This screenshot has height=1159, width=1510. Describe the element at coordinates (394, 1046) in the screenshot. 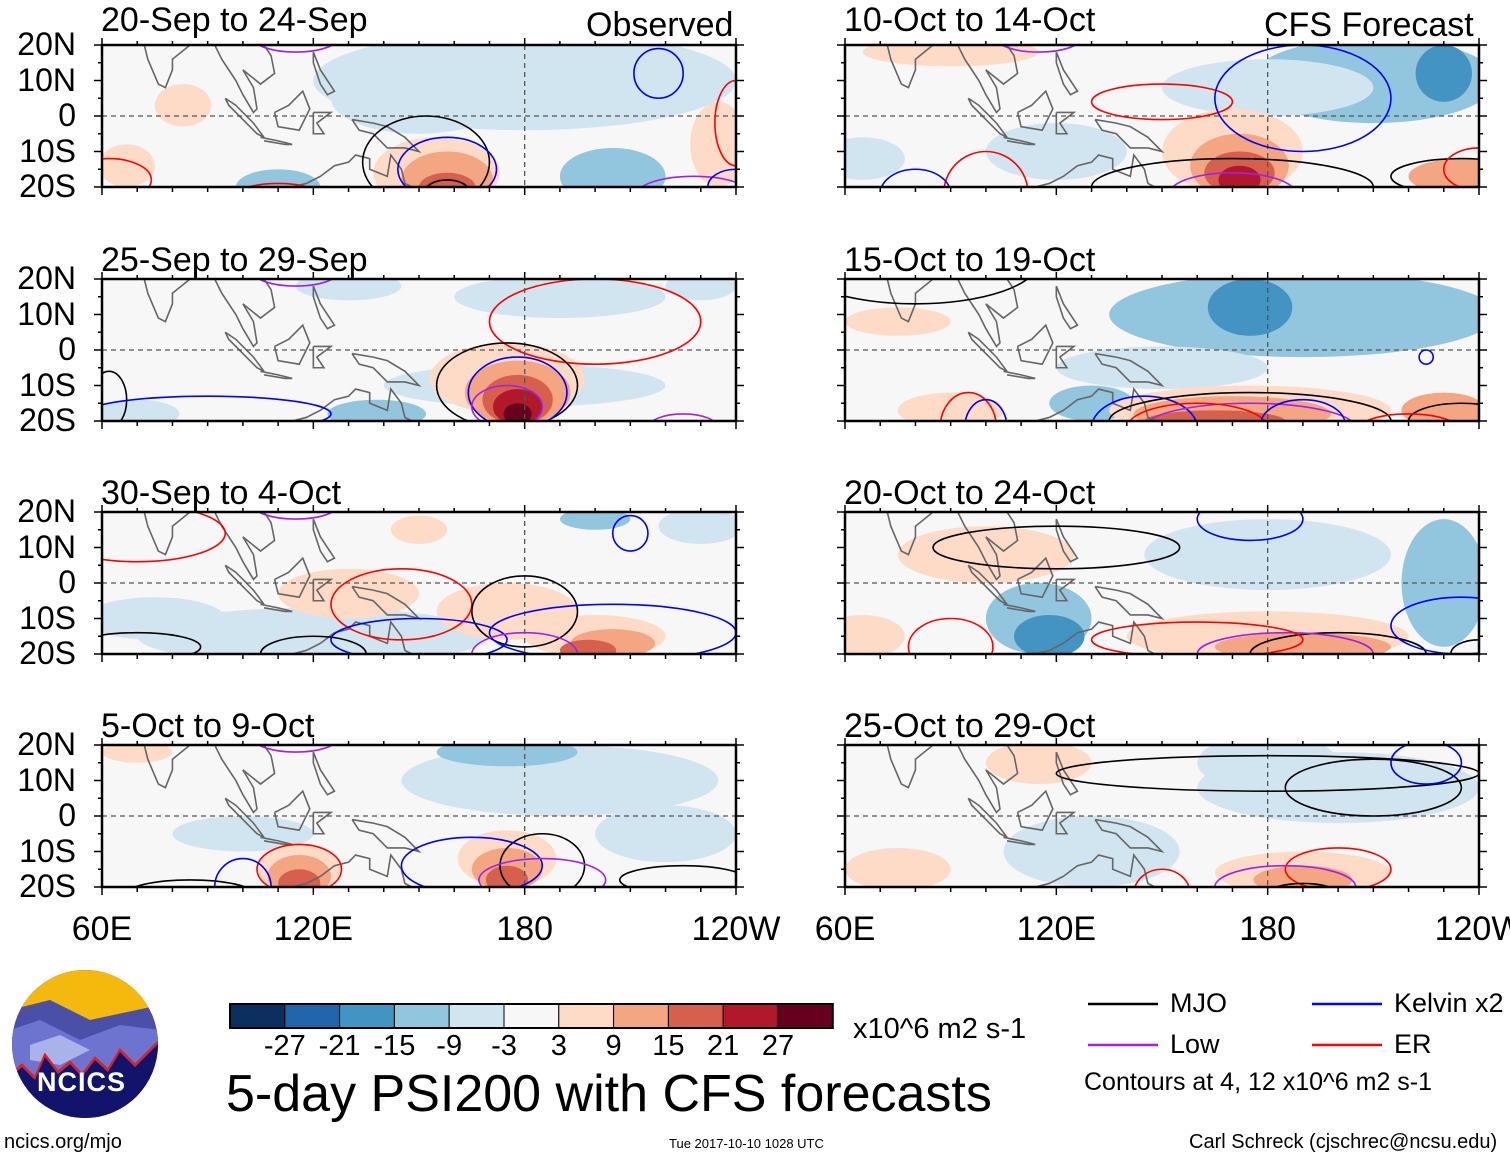

I see `colorbar-tick-label: -15` at that location.